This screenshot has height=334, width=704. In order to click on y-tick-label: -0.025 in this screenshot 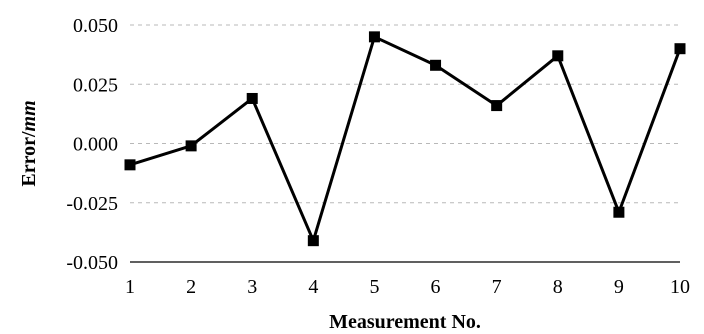, I will do `click(92, 204)`.